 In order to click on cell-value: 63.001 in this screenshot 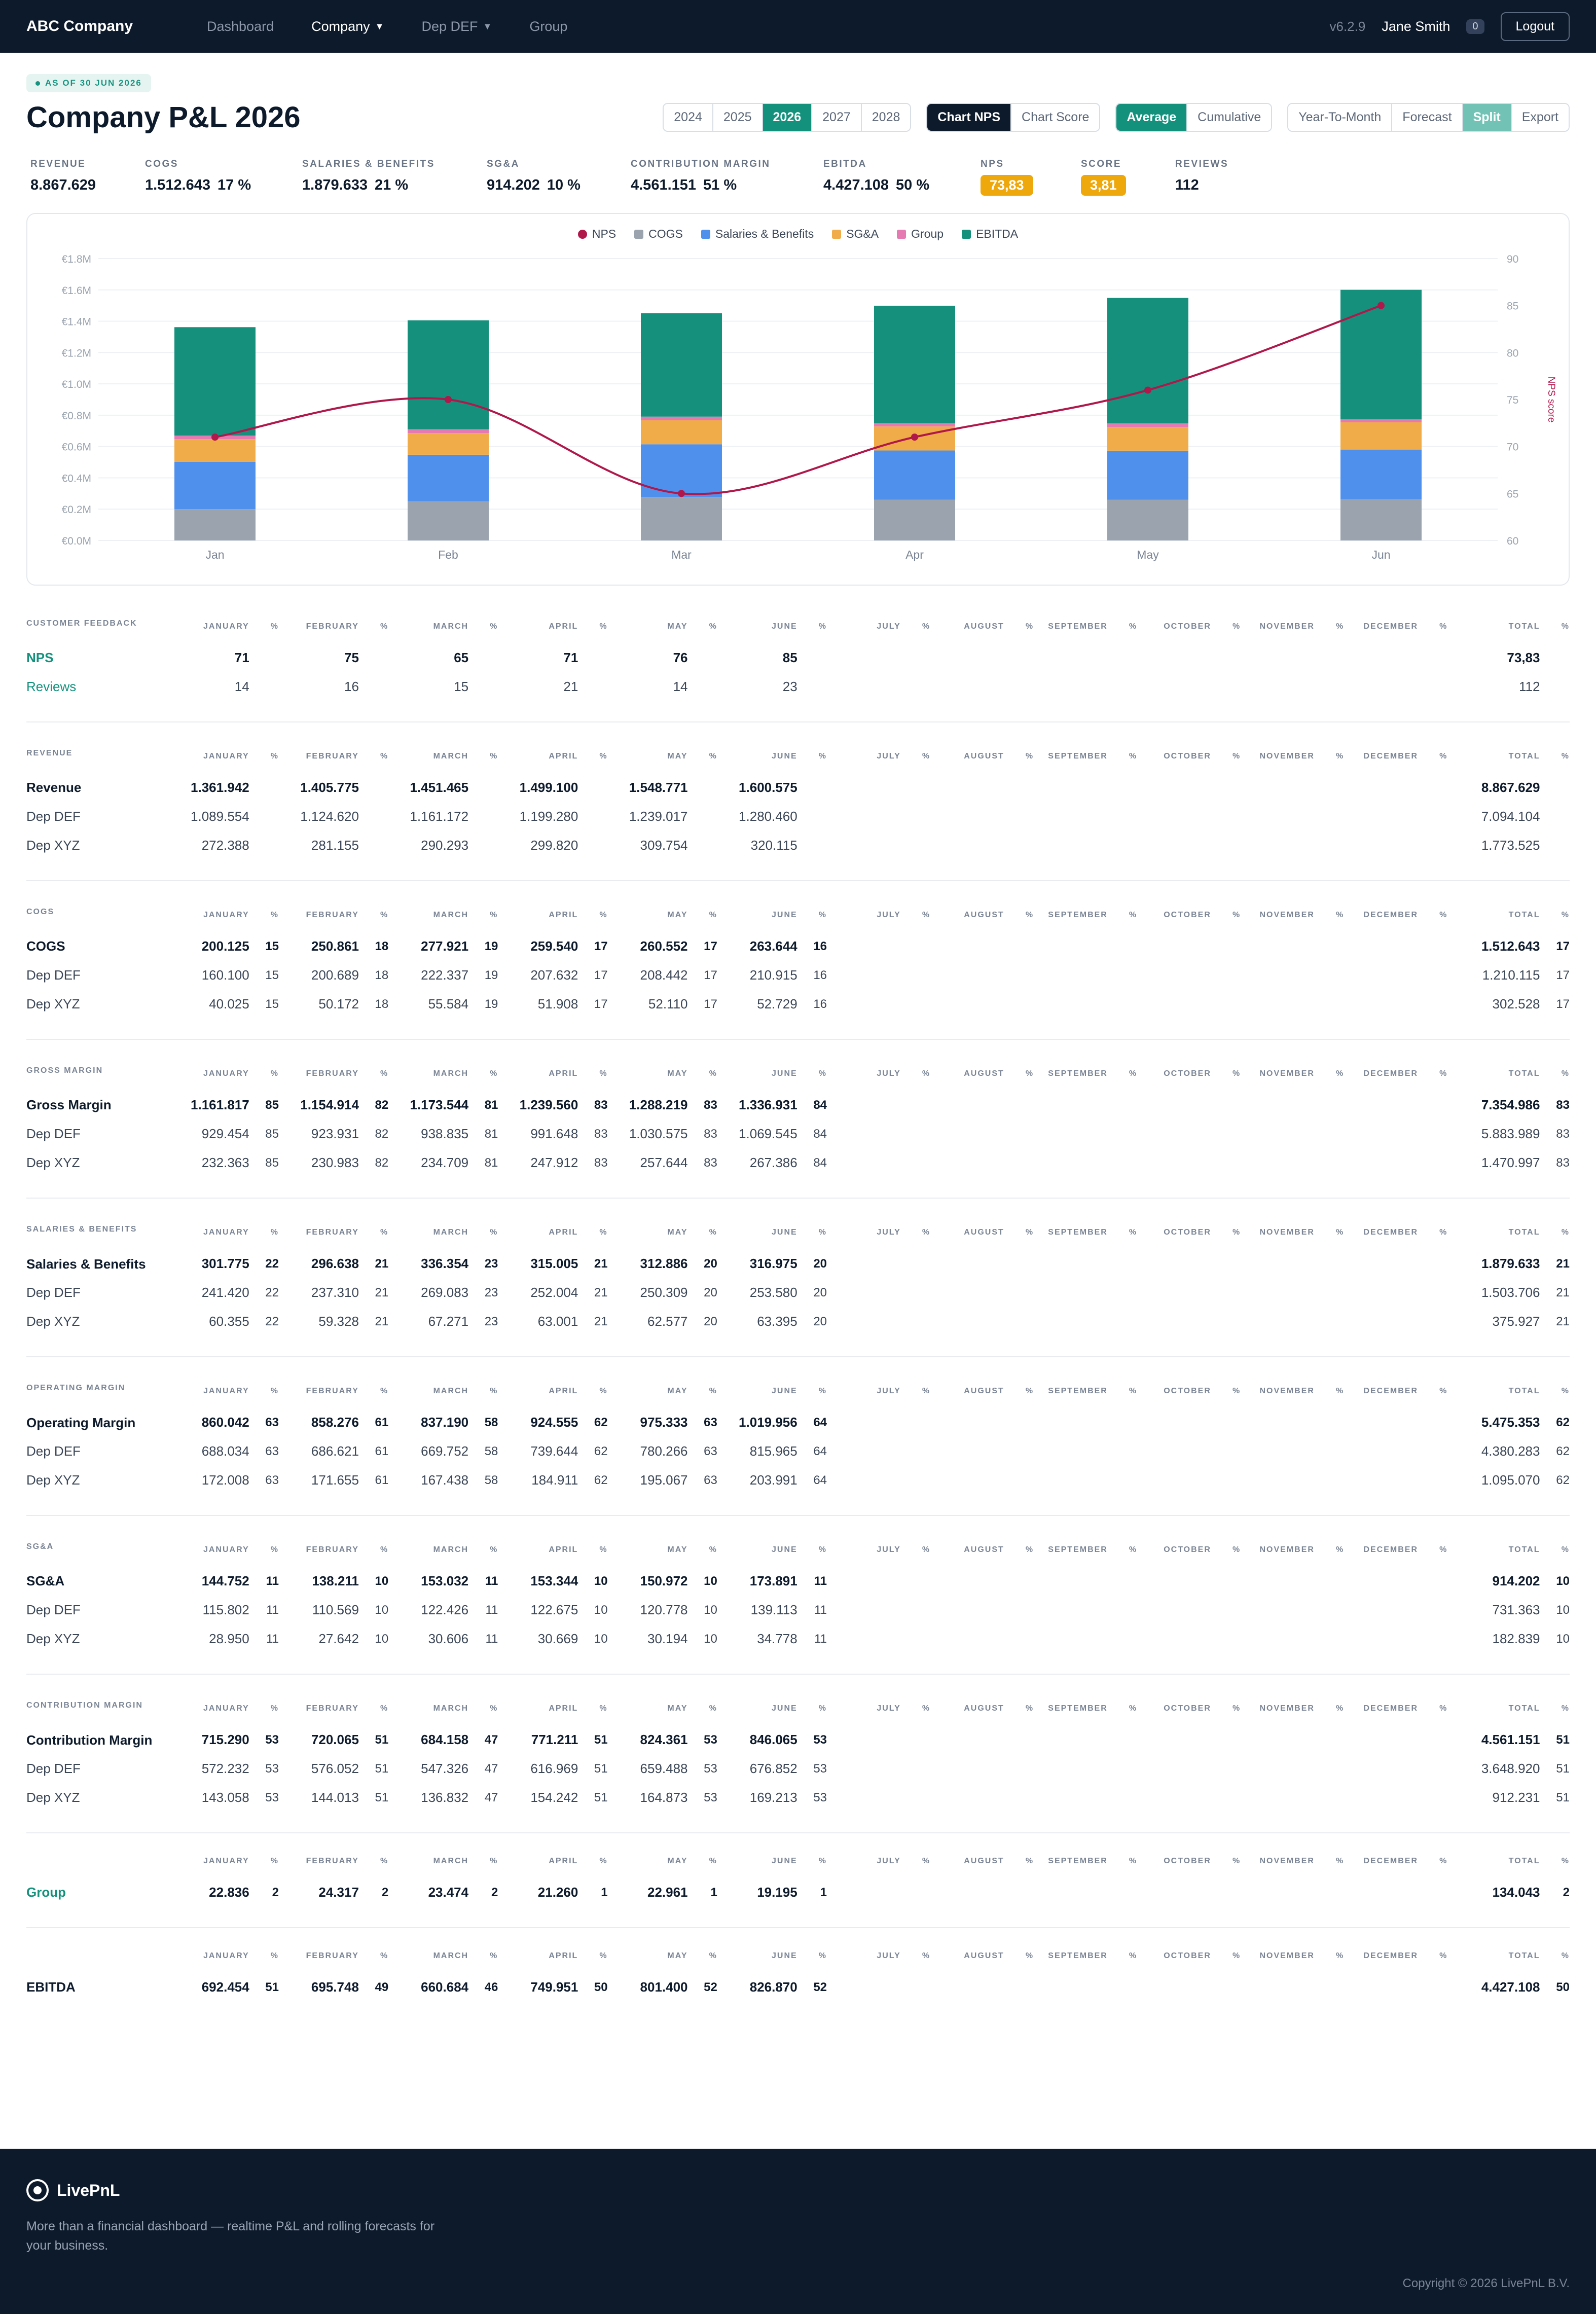, I will do `click(557, 1321)`.